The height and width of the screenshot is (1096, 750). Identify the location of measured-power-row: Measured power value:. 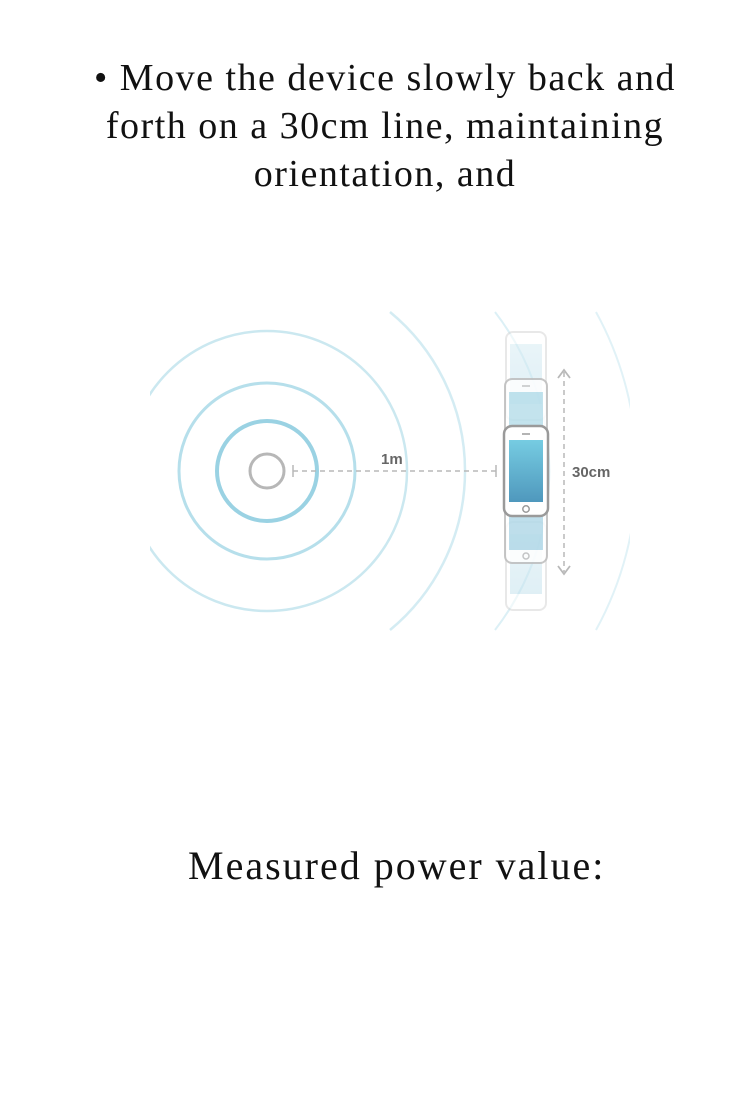
(401, 866).